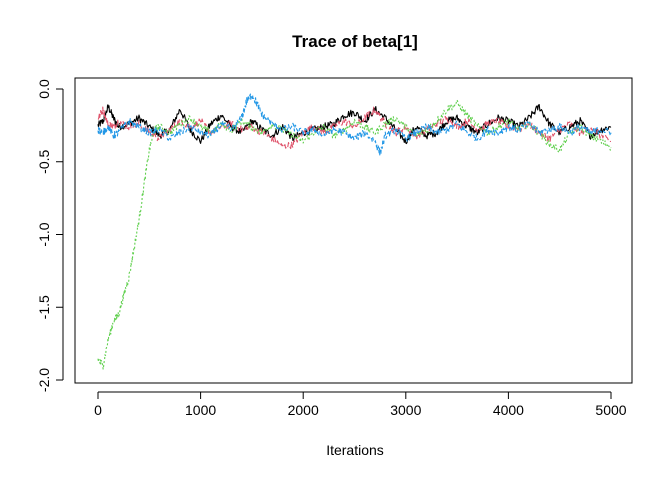  What do you see at coordinates (360, 404) in the screenshot?
I see `x-axis: 0 1000 2000 3000 4000 5000` at bounding box center [360, 404].